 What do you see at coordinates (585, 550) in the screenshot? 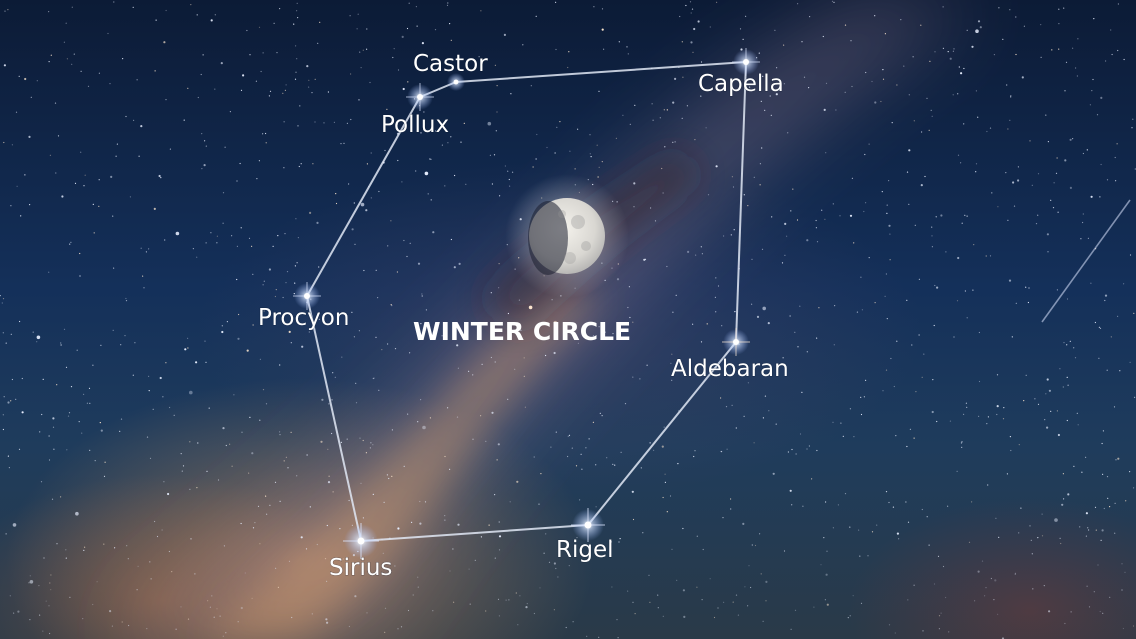
I see `star-label-rigel: Rigel` at bounding box center [585, 550].